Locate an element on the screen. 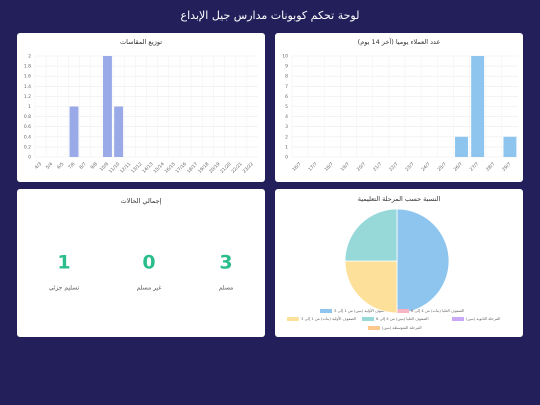  y-tick-label: 8 is located at coordinates (286, 77).